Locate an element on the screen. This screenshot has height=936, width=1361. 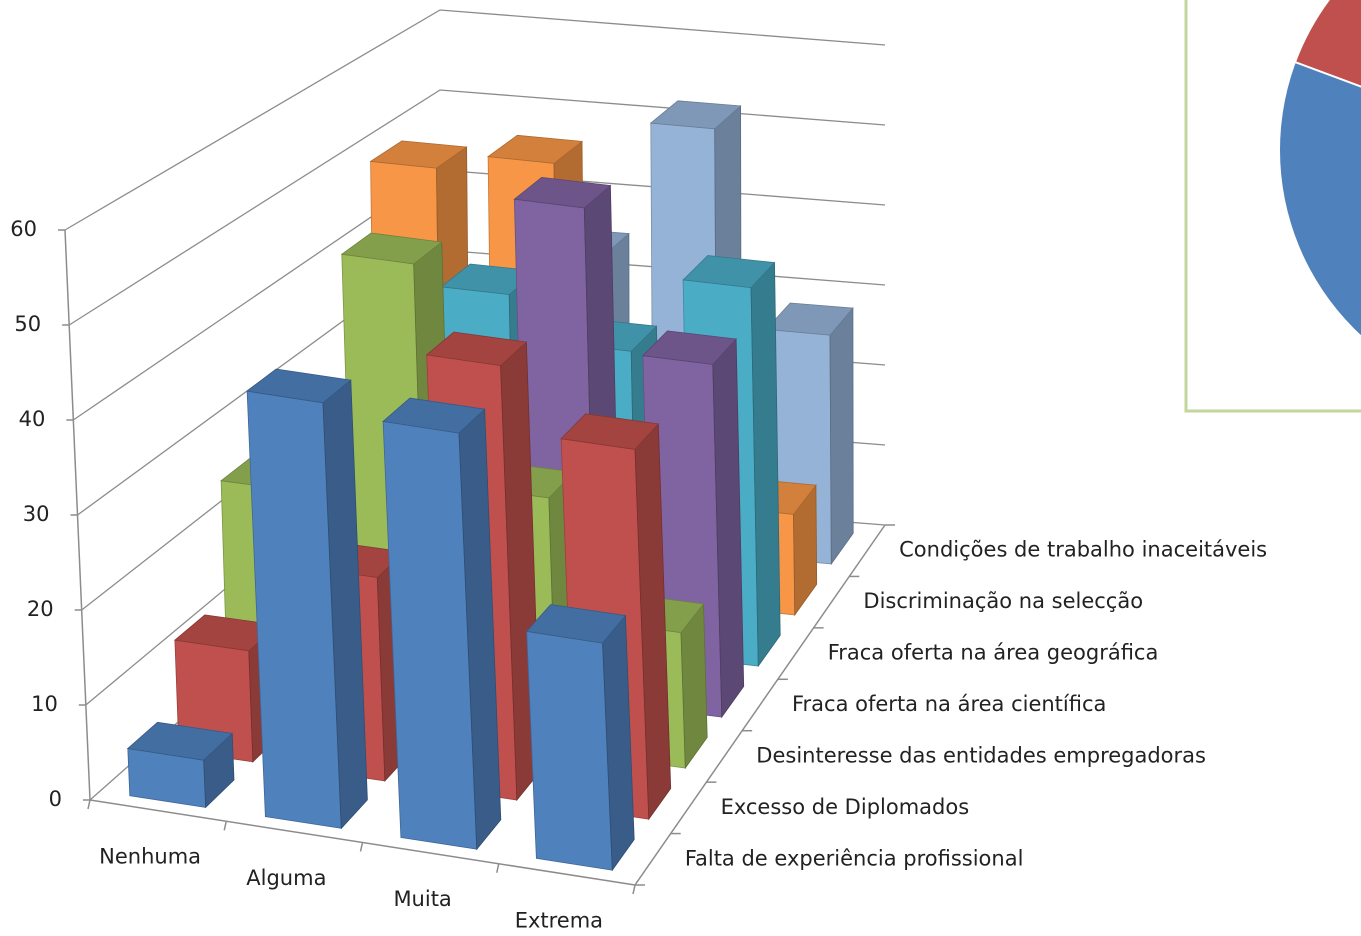
y-tick-label: 40 is located at coordinates (32, 419).